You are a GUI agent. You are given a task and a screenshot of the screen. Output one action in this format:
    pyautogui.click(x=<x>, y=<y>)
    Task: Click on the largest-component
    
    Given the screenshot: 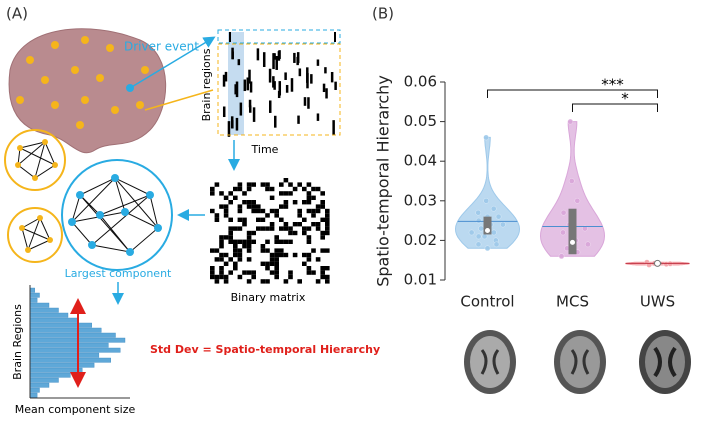 What is the action you would take?
    pyautogui.click(x=117, y=215)
    